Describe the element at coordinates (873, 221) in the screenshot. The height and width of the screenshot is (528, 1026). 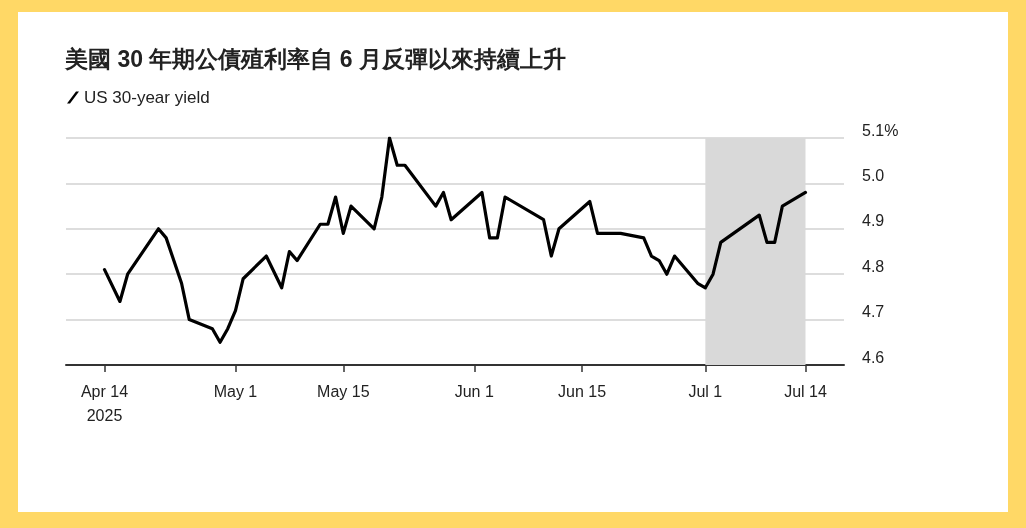
I see `y-tick-label: 4.9` at that location.